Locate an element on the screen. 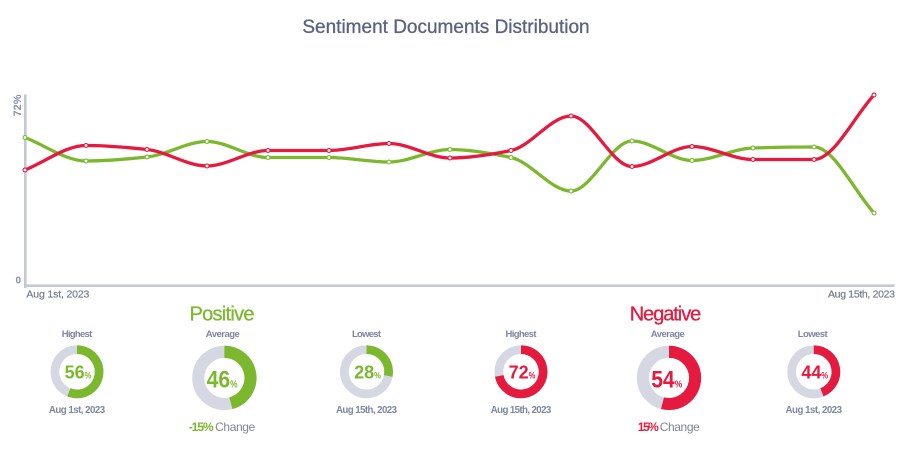  svg-text: 28% is located at coordinates (367, 372).